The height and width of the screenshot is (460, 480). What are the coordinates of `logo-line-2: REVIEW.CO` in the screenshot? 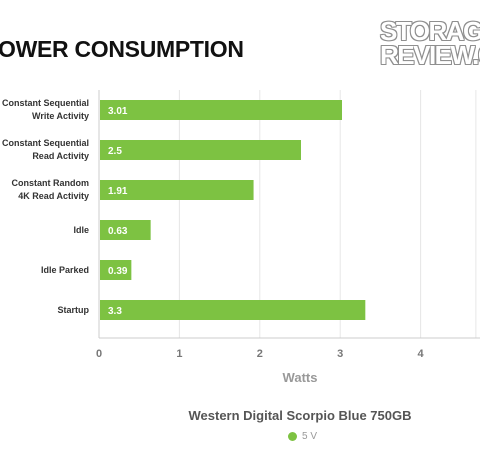 It's located at (430, 55).